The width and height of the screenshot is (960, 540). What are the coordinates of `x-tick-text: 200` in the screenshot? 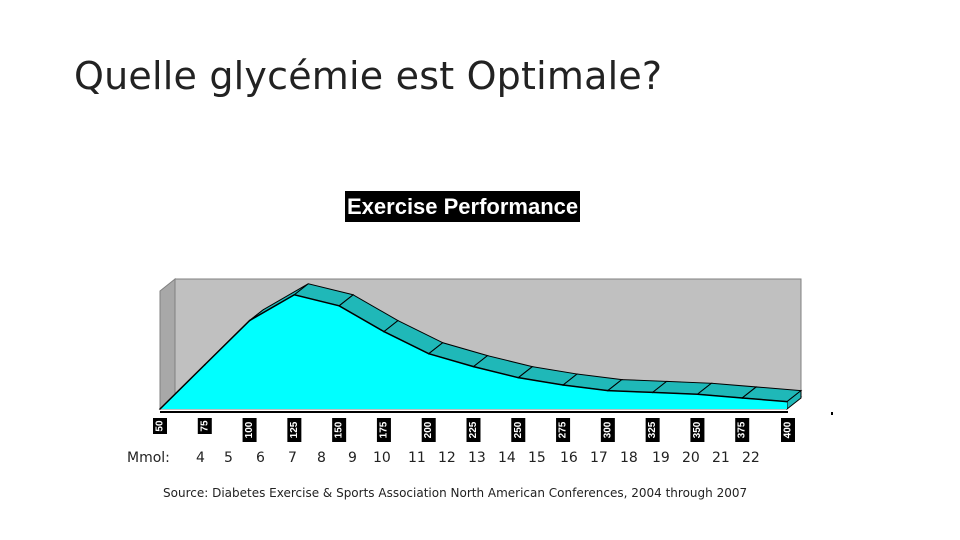 It's located at (428, 429).